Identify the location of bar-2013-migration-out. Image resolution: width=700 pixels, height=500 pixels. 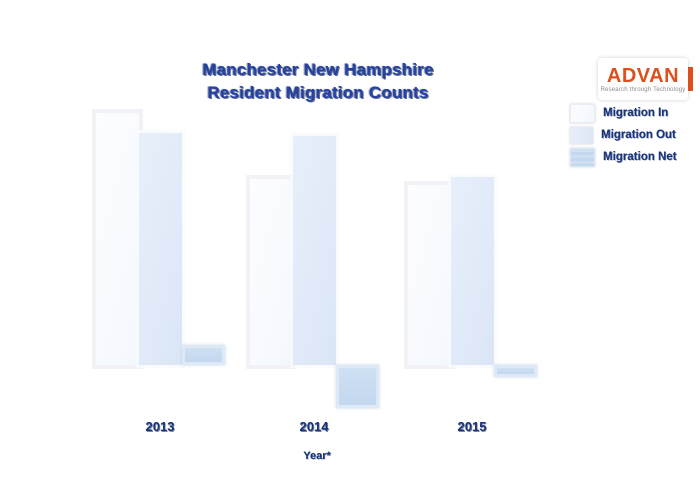
(160, 249).